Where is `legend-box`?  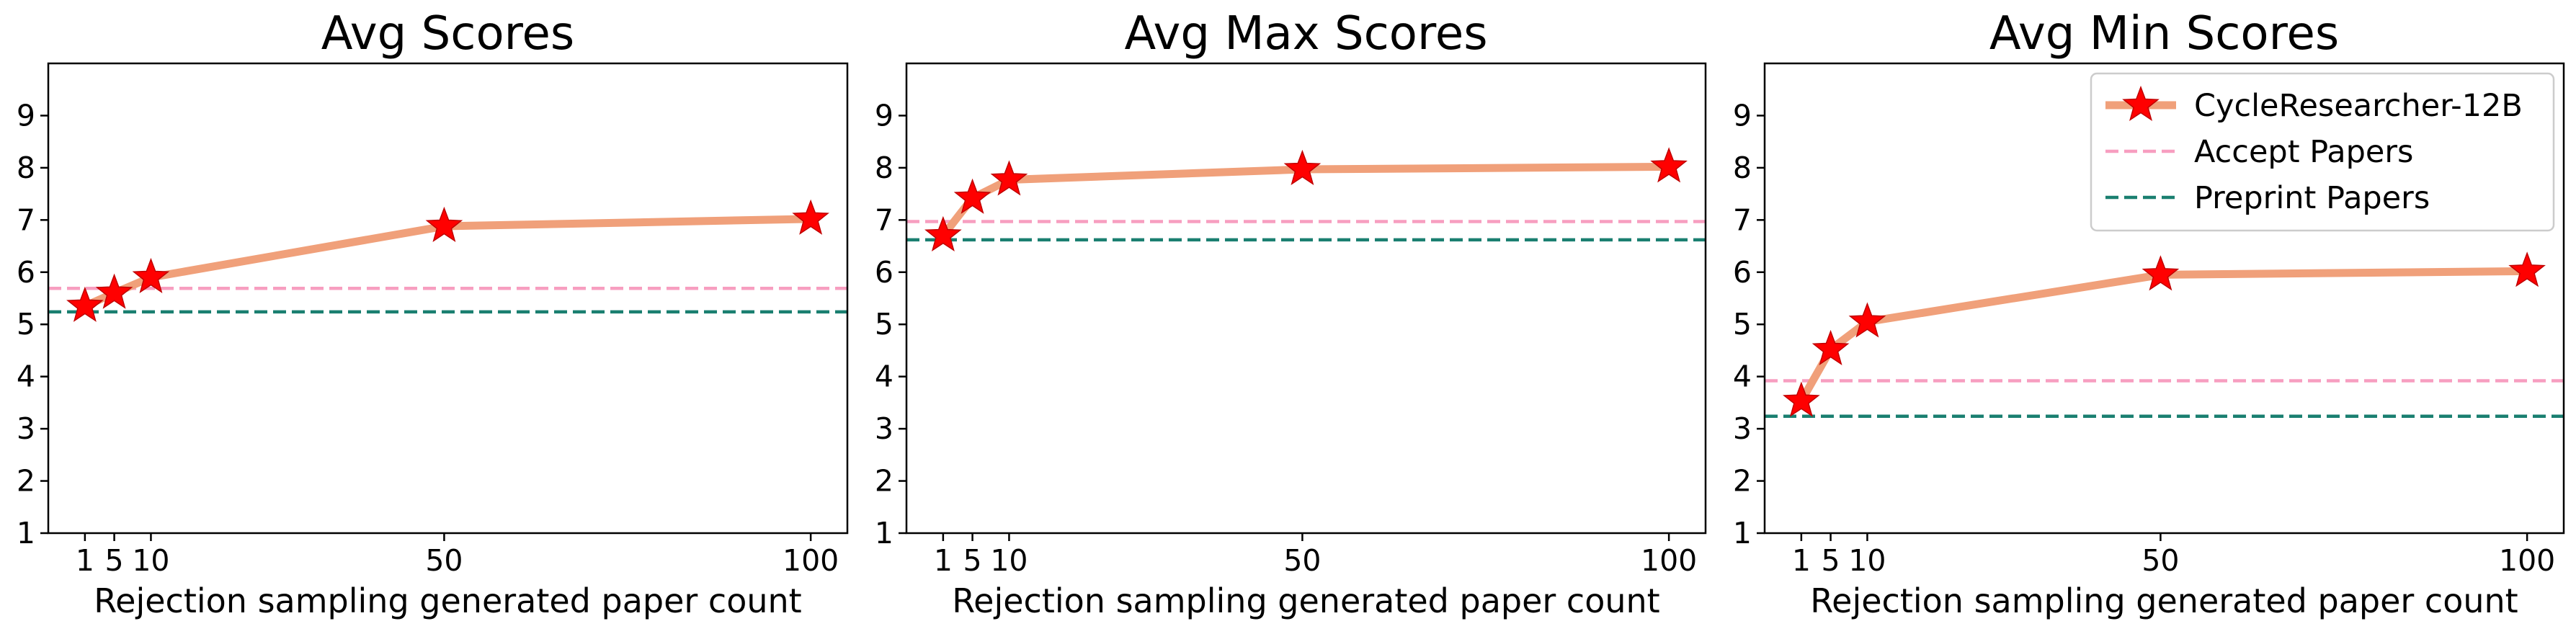
legend-box is located at coordinates (2322, 152).